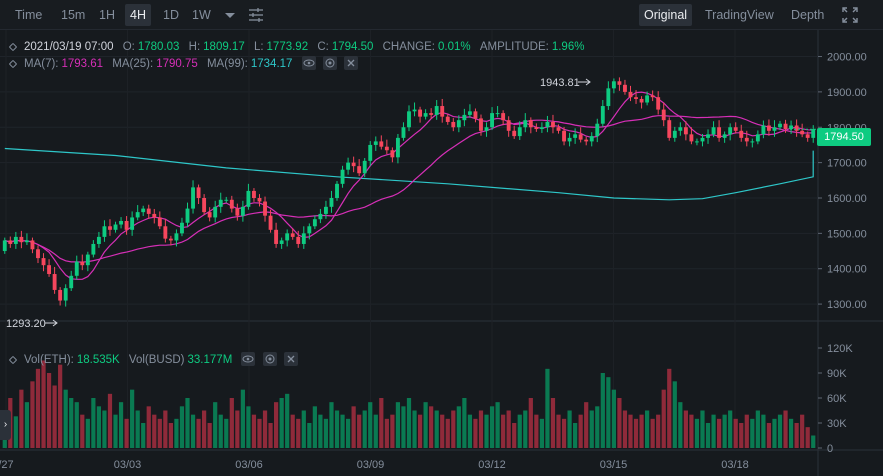  Describe the element at coordinates (256, 15) in the screenshot. I see `indicator-settings-icon` at that location.